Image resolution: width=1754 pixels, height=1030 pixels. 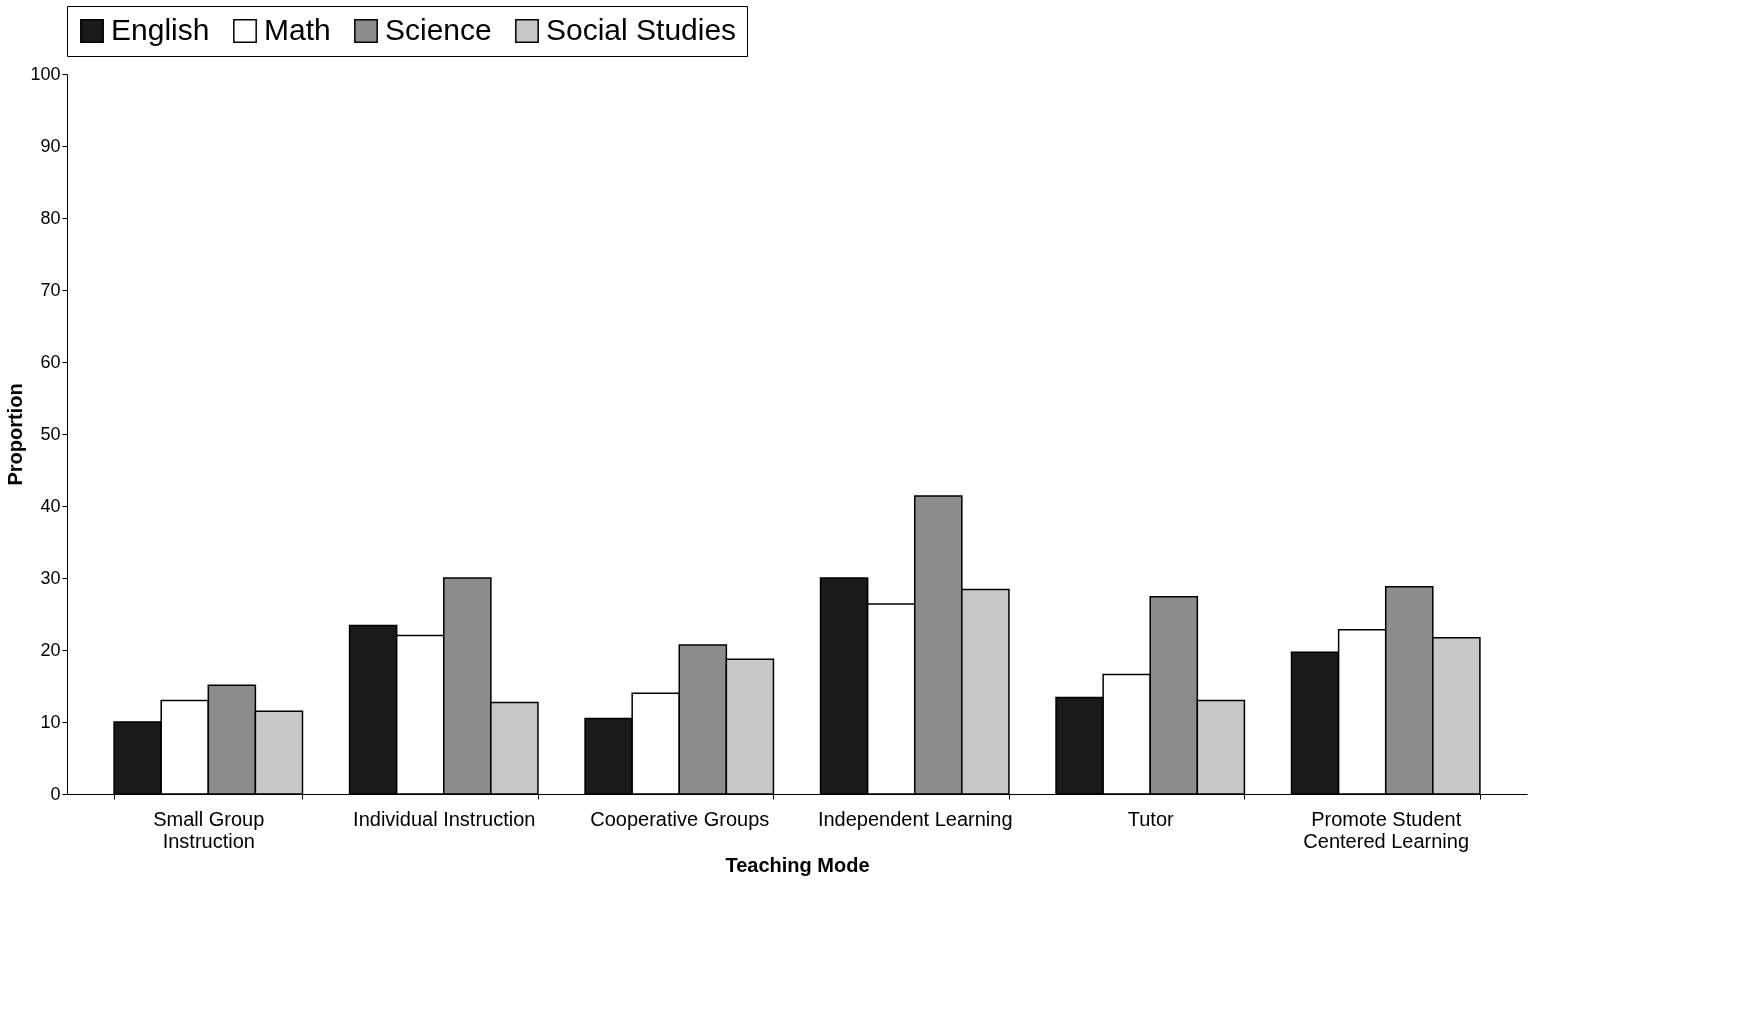 What do you see at coordinates (680, 818) in the screenshot?
I see `x-tick-label: Cooperative Groups` at bounding box center [680, 818].